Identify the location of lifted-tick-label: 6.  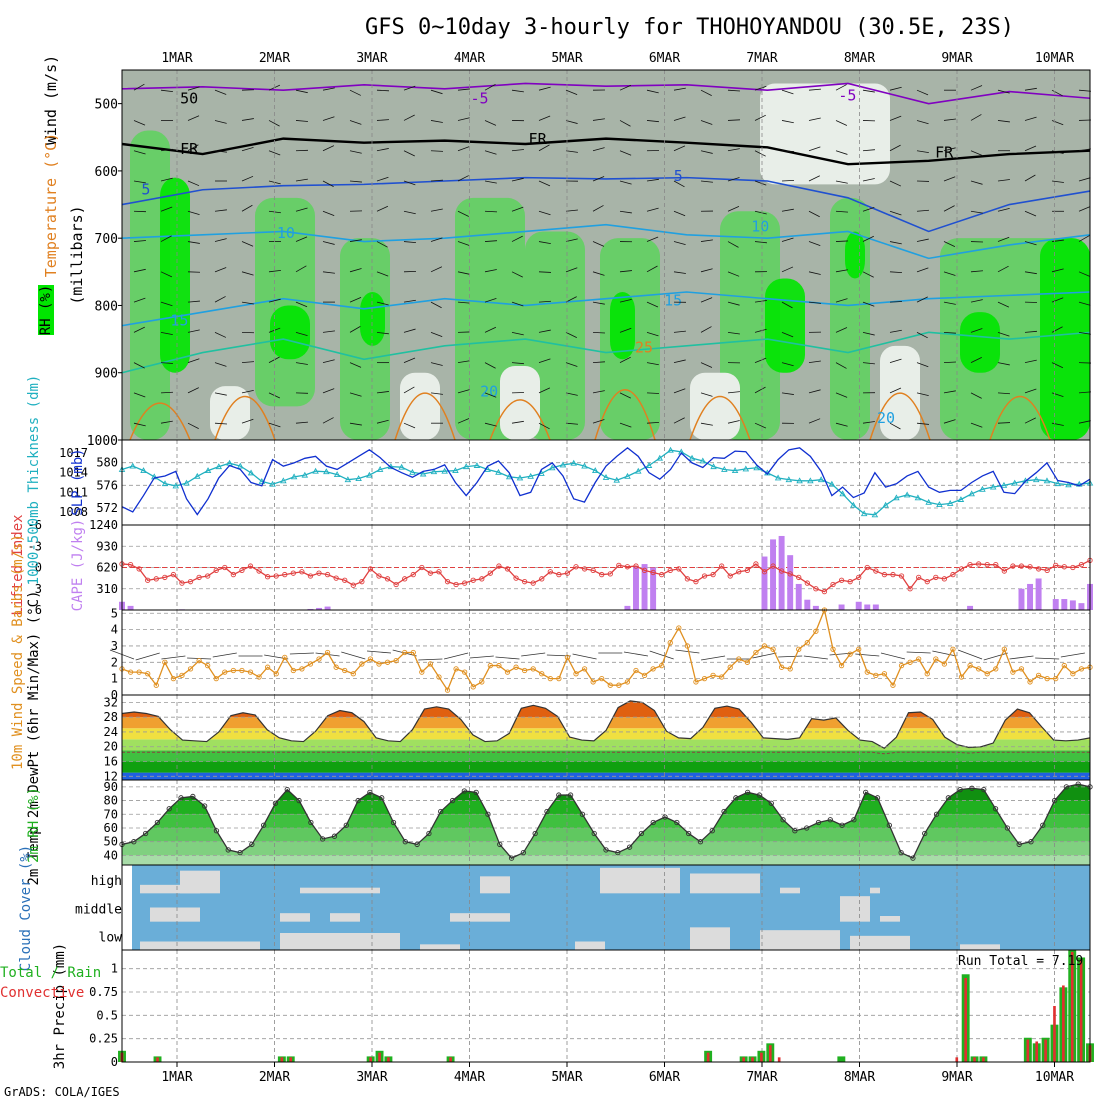
(38, 610).